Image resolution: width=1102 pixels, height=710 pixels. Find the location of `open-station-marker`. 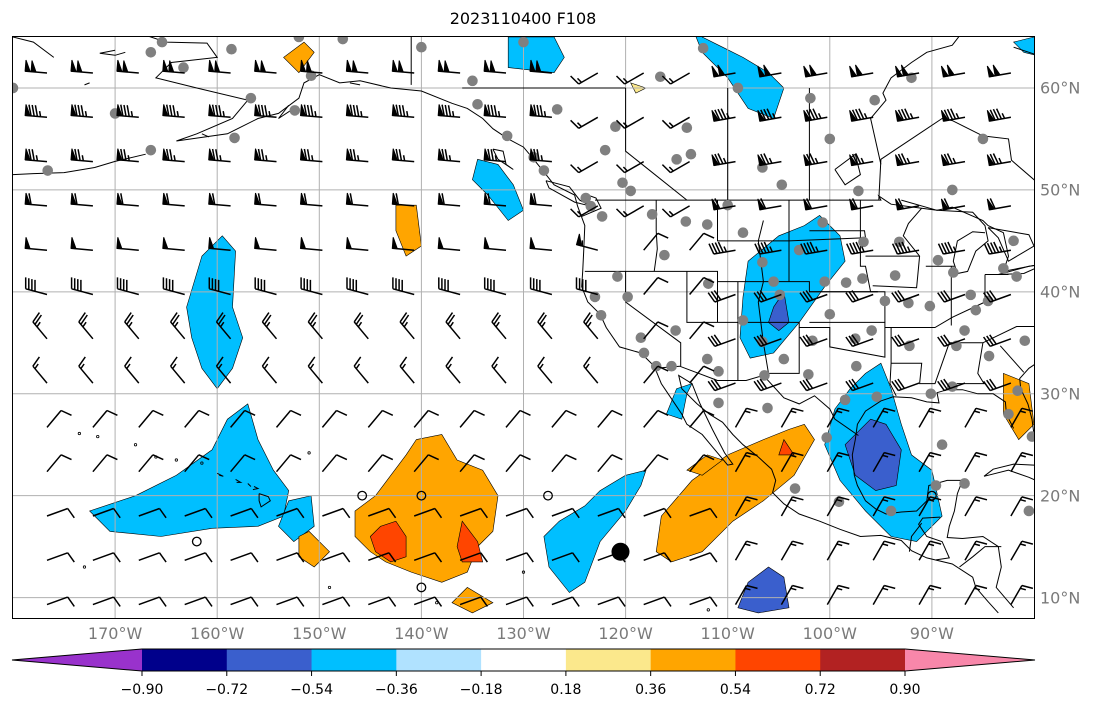

open-station-marker is located at coordinates (421, 587).